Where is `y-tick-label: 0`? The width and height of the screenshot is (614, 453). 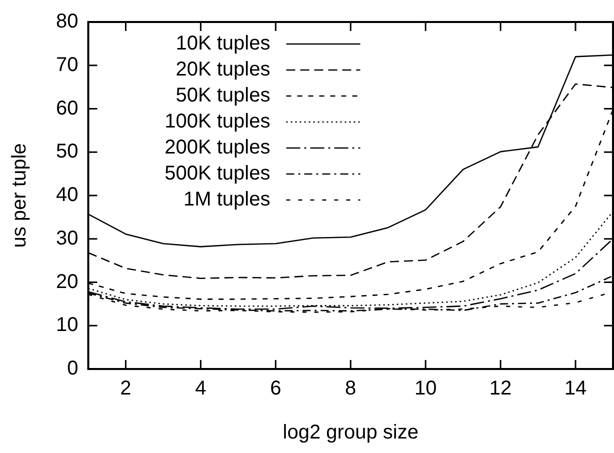 y-tick-label: 0 is located at coordinates (72, 369).